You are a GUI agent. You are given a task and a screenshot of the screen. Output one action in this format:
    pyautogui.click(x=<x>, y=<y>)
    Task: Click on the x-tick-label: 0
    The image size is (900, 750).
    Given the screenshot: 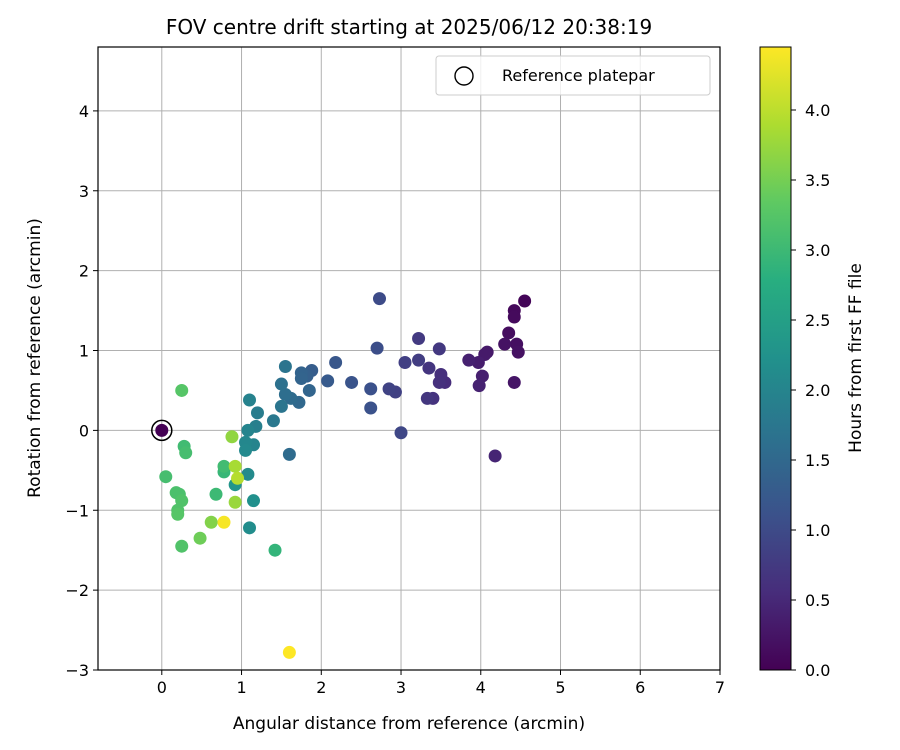 What is the action you would take?
    pyautogui.click(x=162, y=687)
    